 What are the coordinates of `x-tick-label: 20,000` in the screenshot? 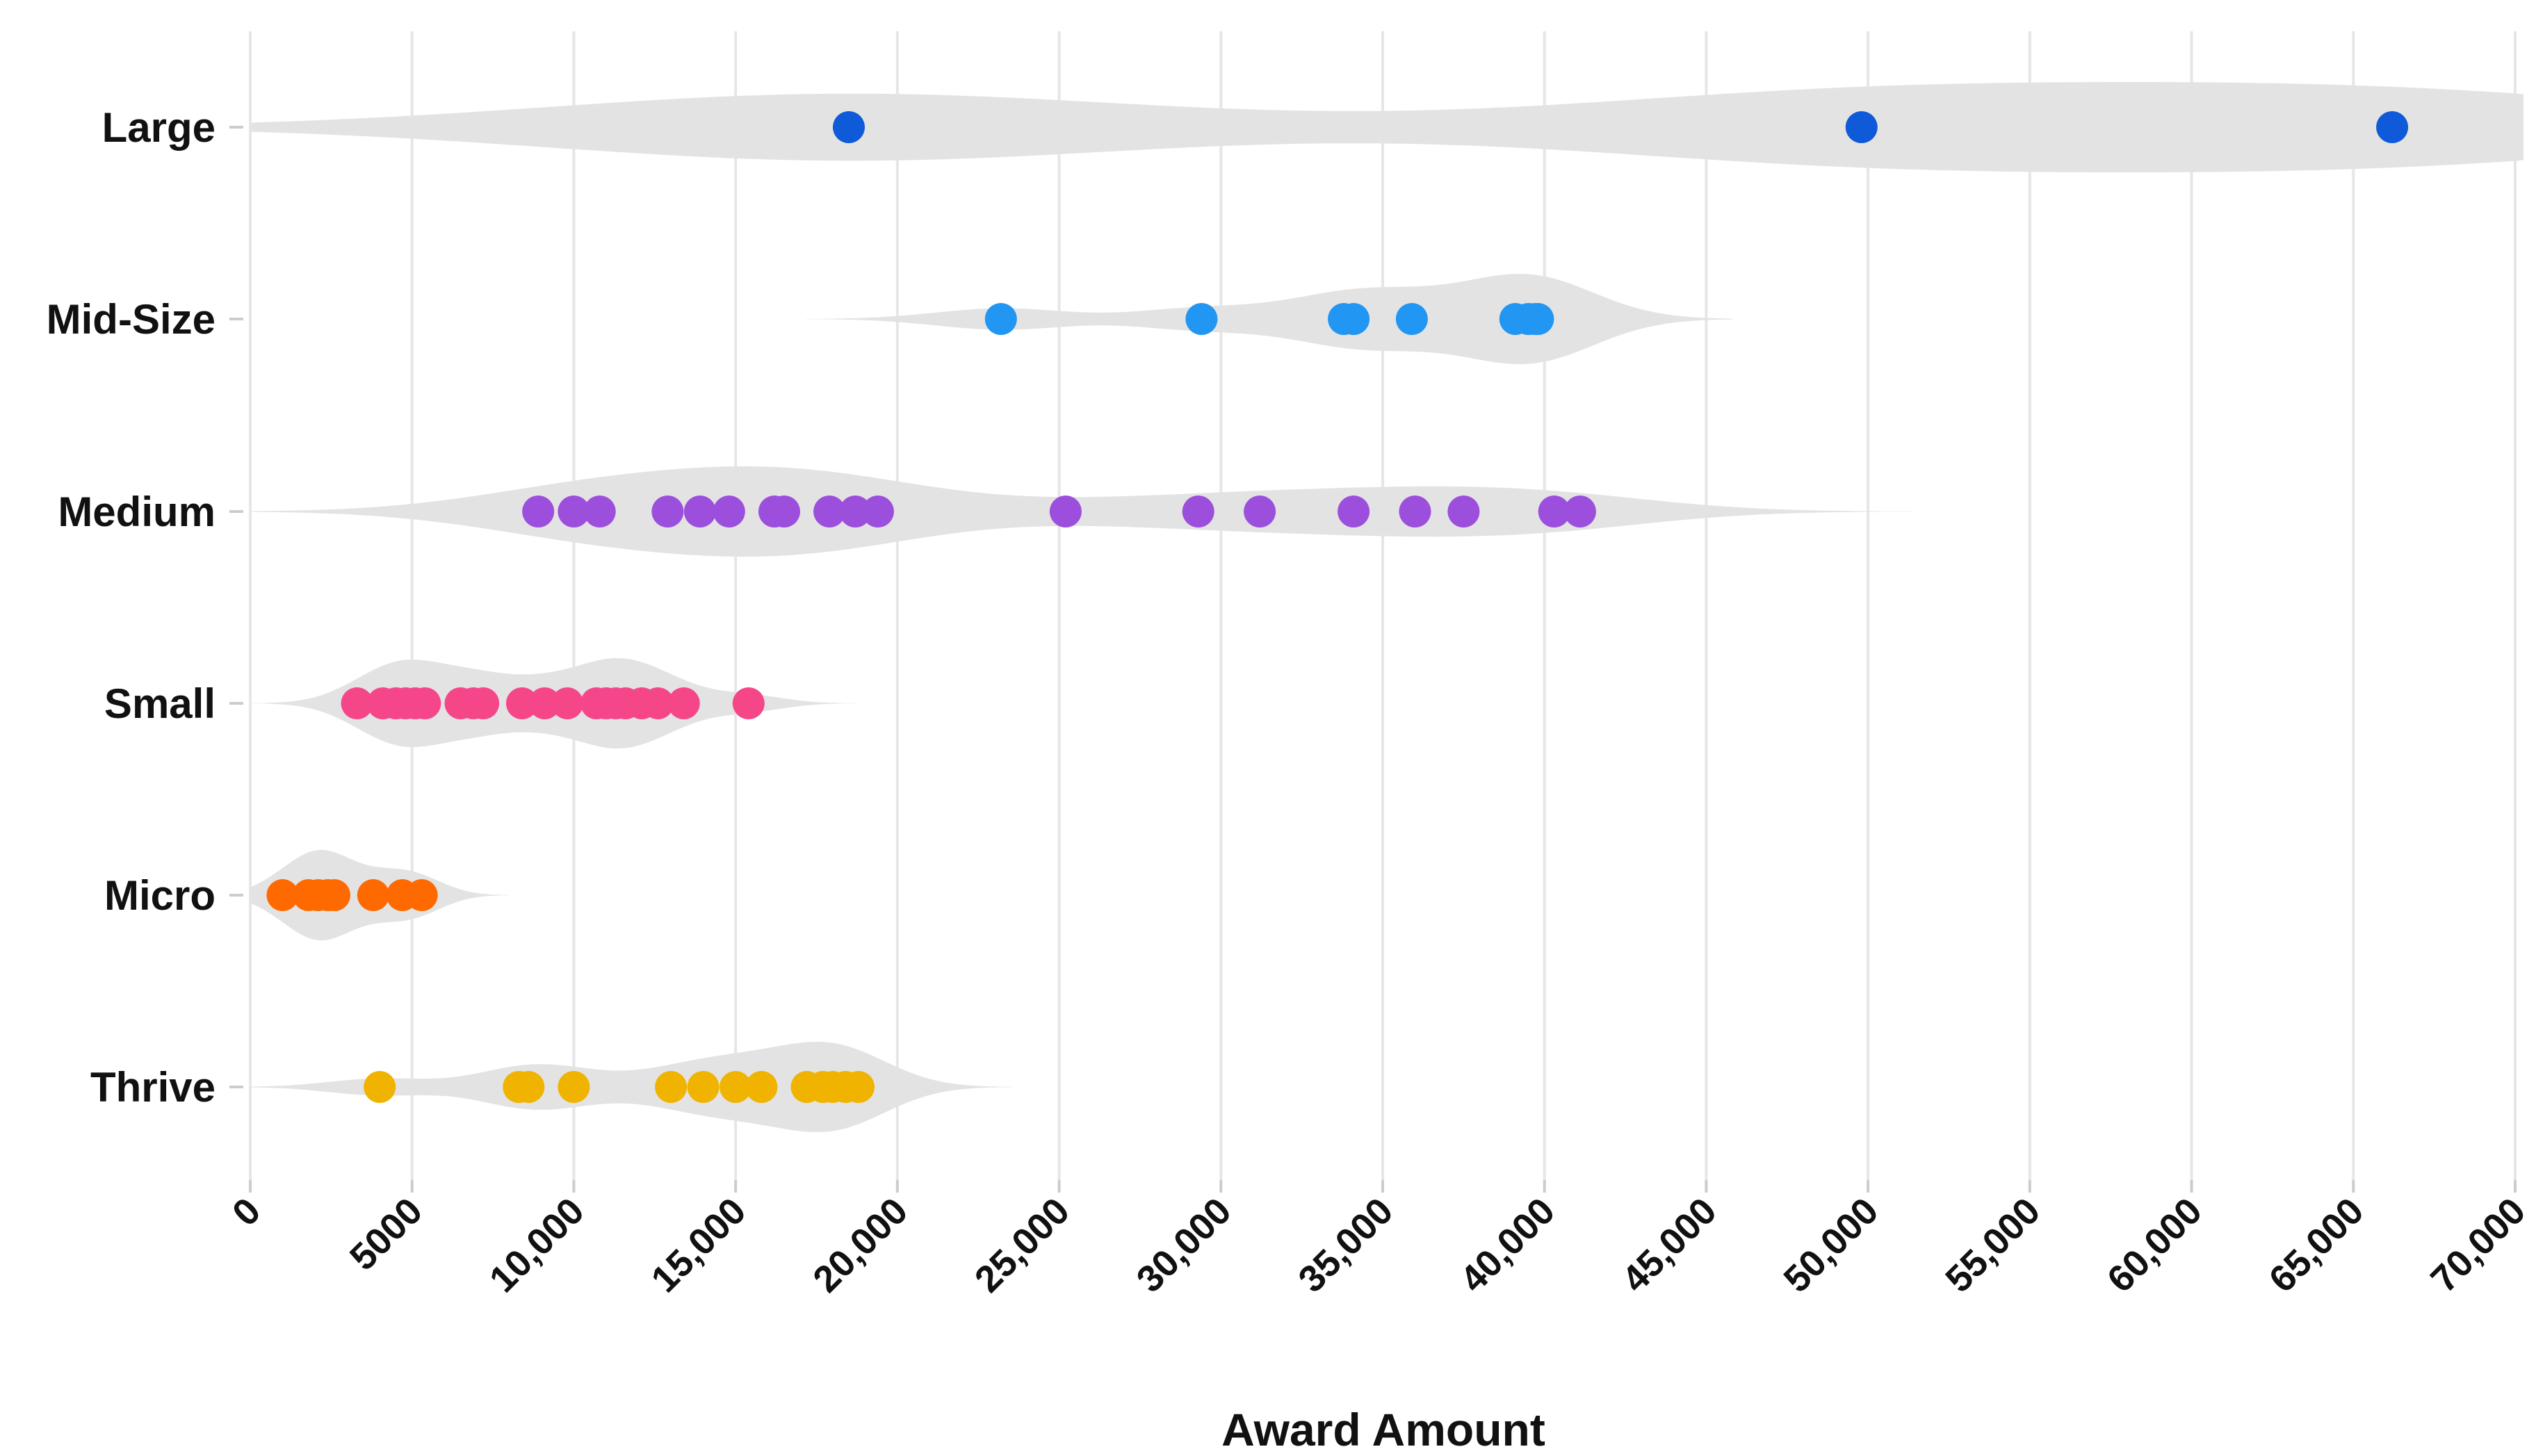 It's located at (860, 1245).